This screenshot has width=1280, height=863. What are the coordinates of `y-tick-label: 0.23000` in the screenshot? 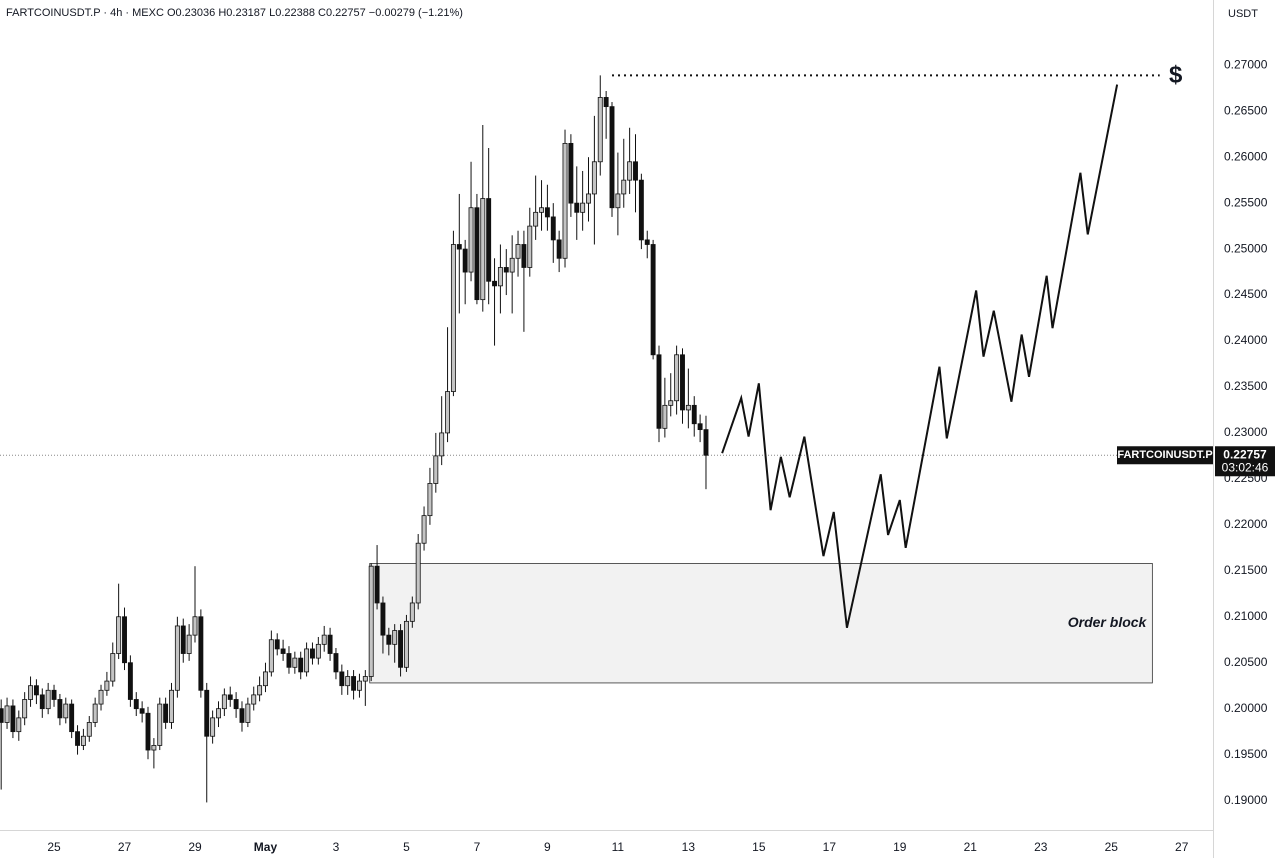 It's located at (1246, 432).